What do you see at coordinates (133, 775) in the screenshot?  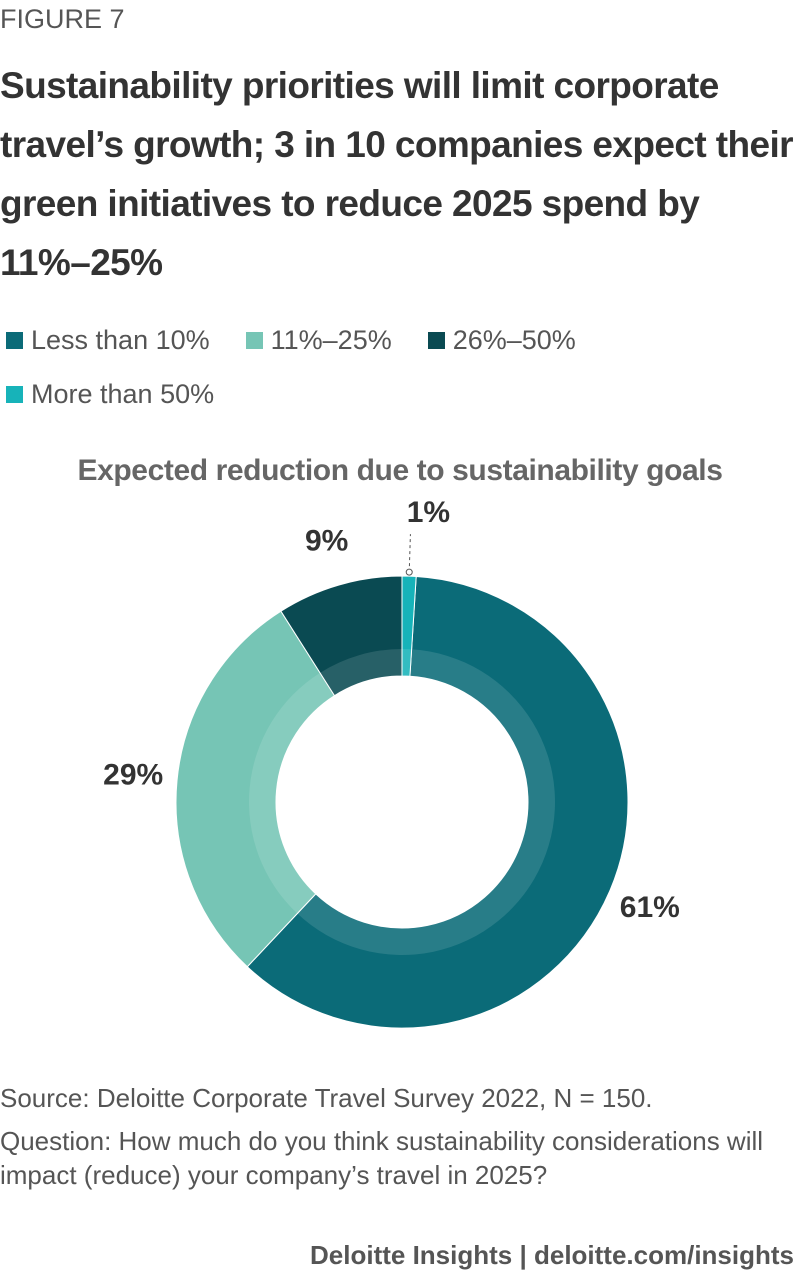 I see `data-label: 29%` at bounding box center [133, 775].